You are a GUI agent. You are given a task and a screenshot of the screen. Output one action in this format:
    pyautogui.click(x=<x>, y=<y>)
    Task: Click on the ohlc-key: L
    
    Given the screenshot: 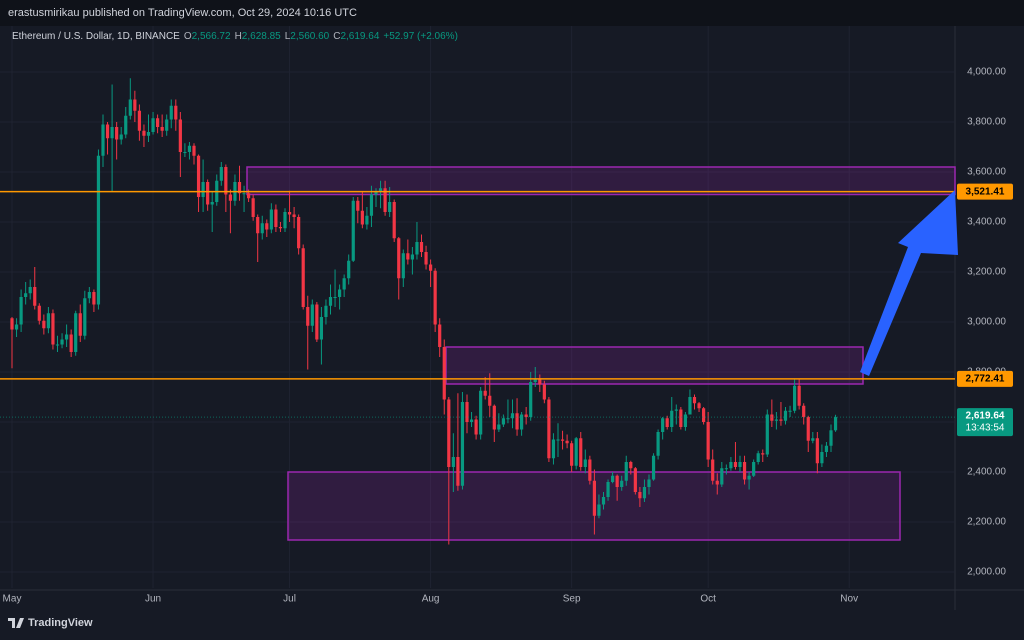 What is the action you would take?
    pyautogui.click(x=287, y=36)
    